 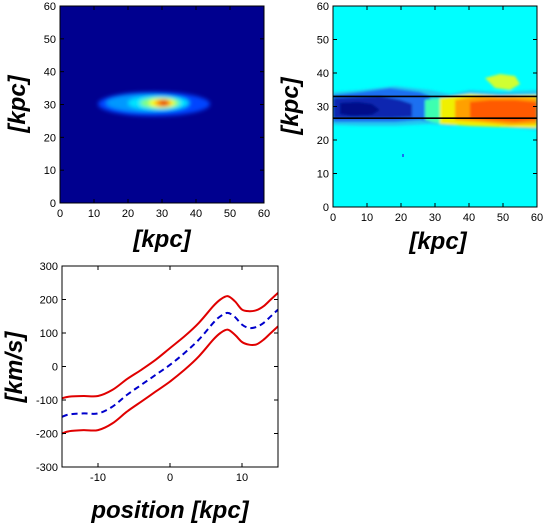 I want to click on velocity-map-y-label: [kpc], so click(x=290, y=105).